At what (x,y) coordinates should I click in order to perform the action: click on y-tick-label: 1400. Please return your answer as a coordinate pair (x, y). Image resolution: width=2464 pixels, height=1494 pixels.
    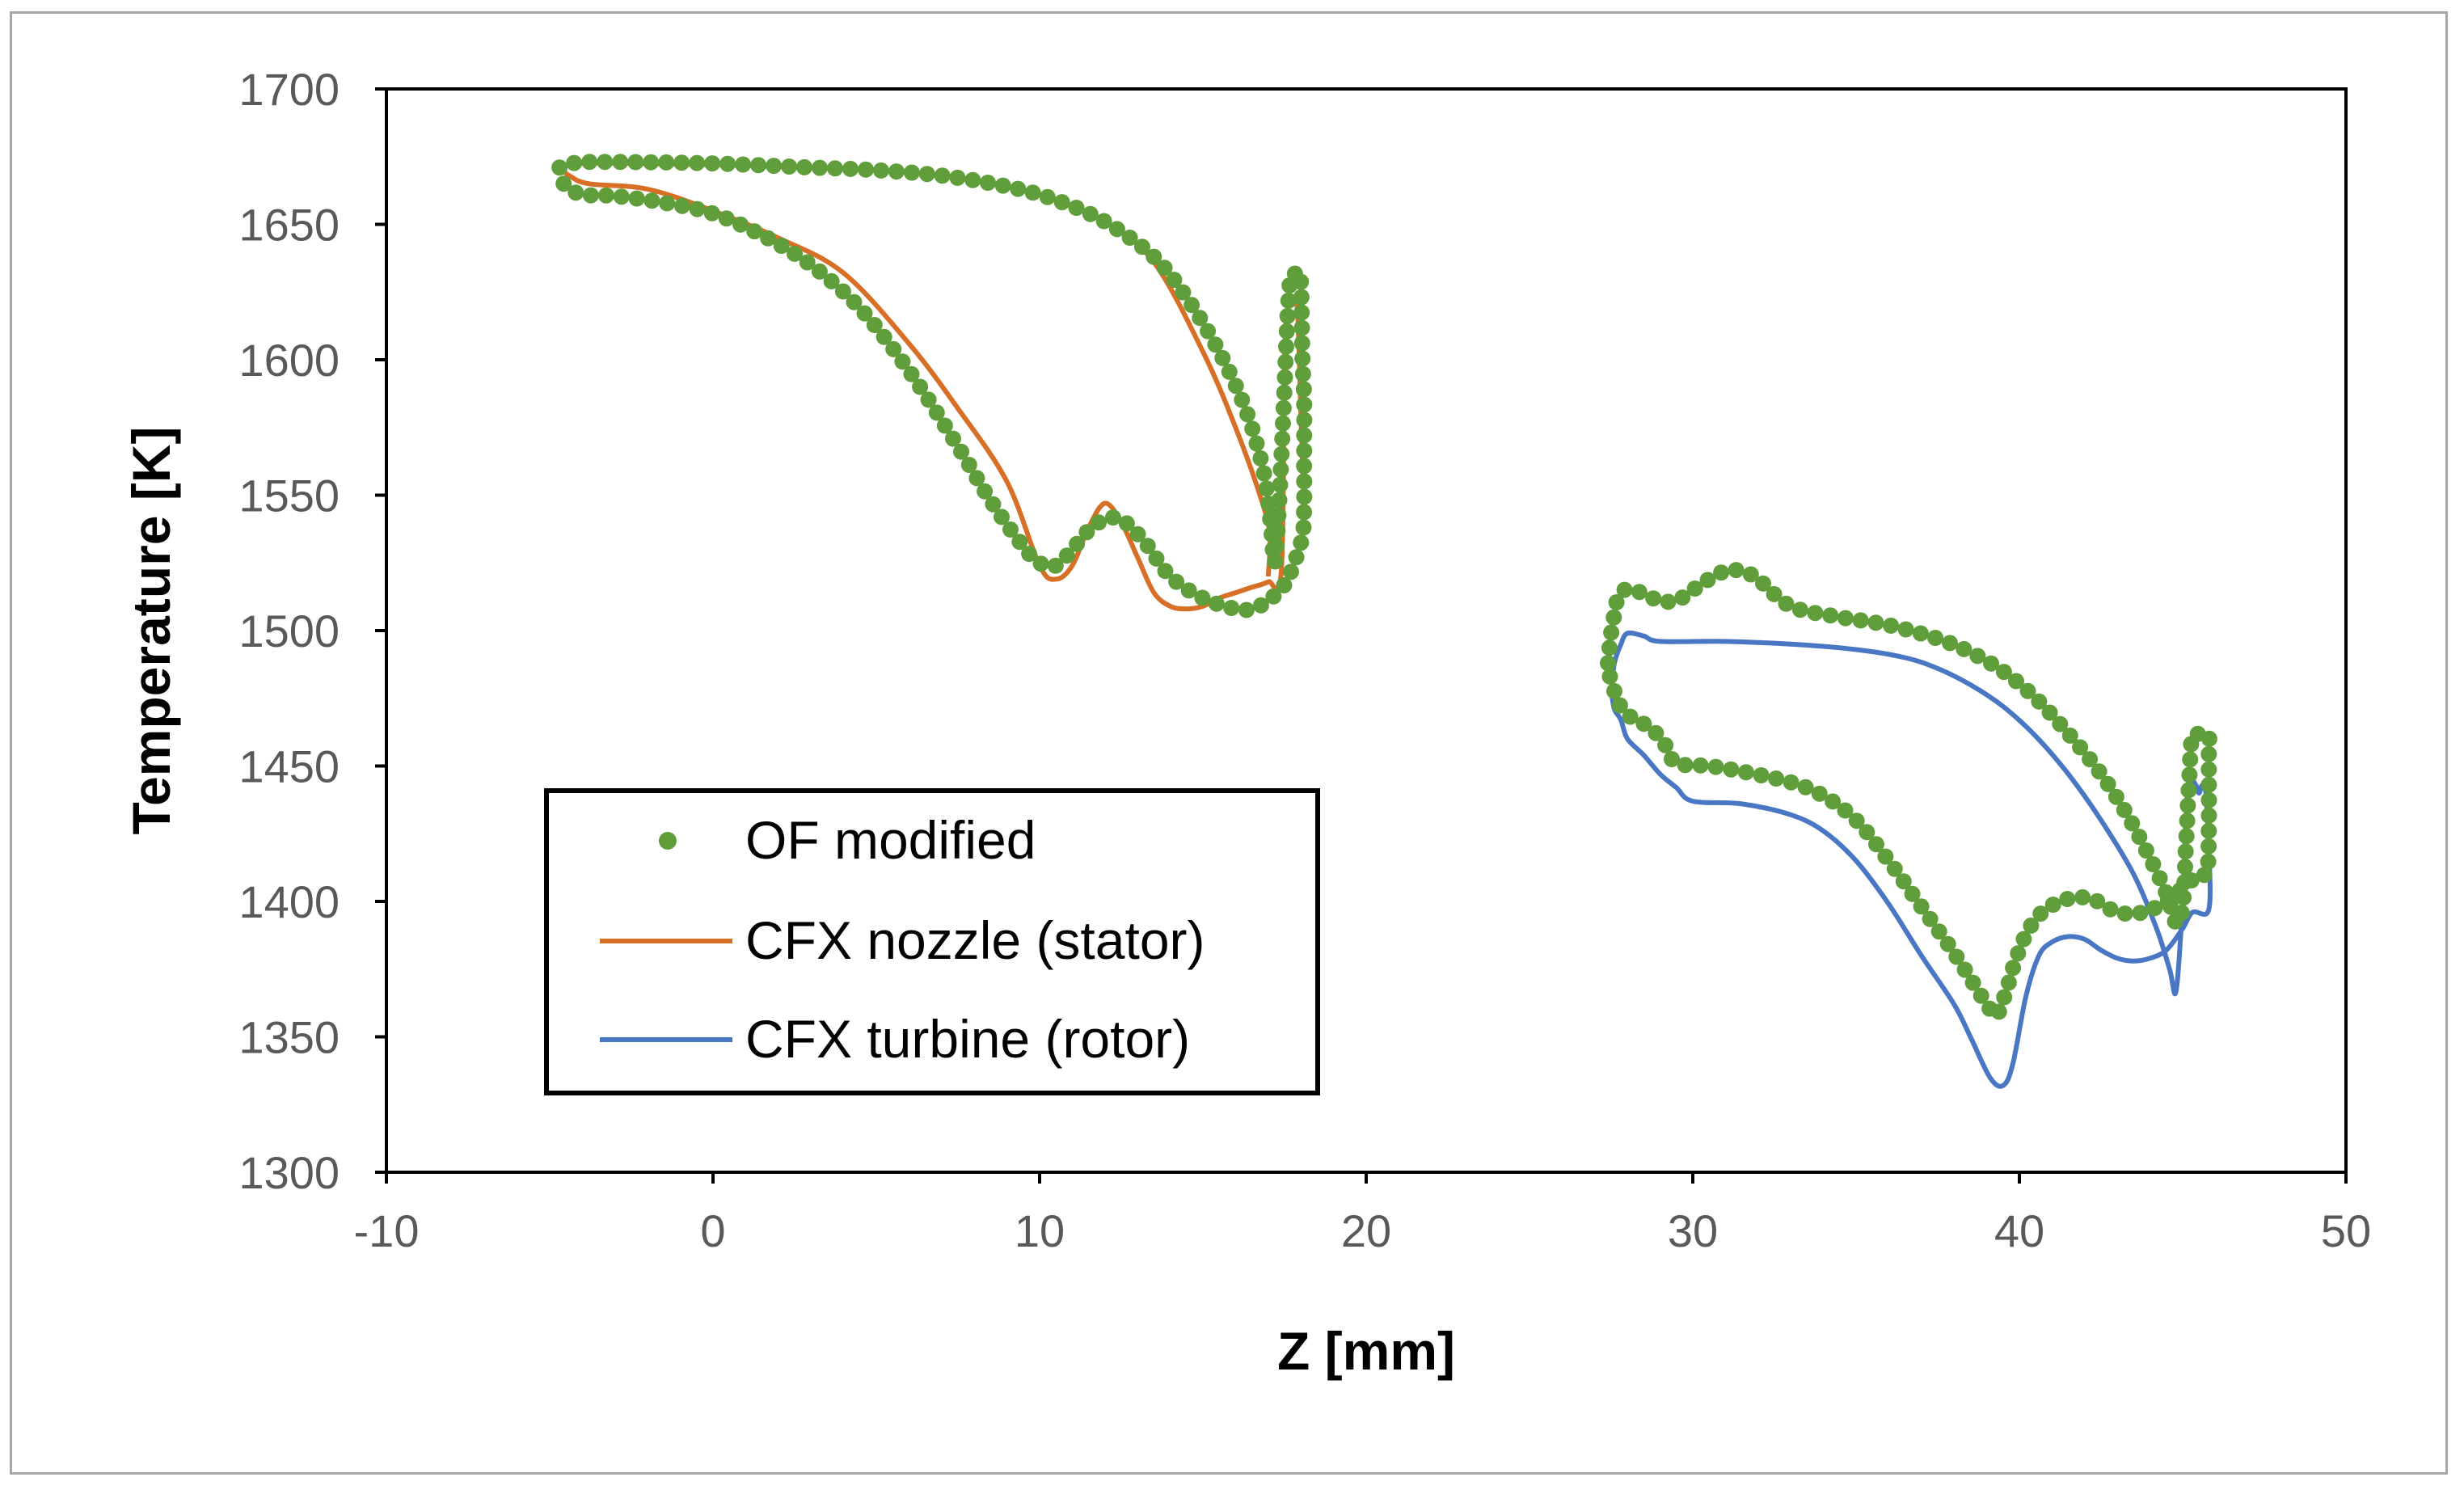
    Looking at the image, I should click on (289, 901).